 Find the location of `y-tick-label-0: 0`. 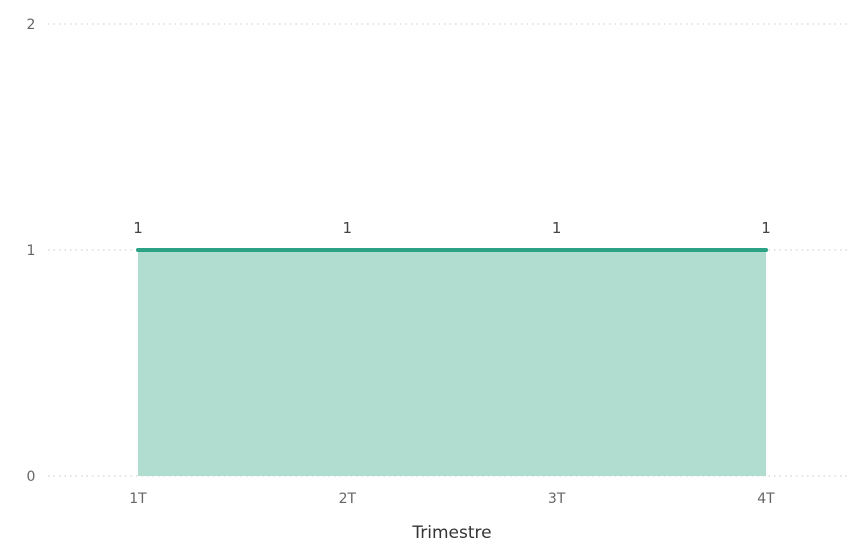

y-tick-label-0: 0 is located at coordinates (31, 477).